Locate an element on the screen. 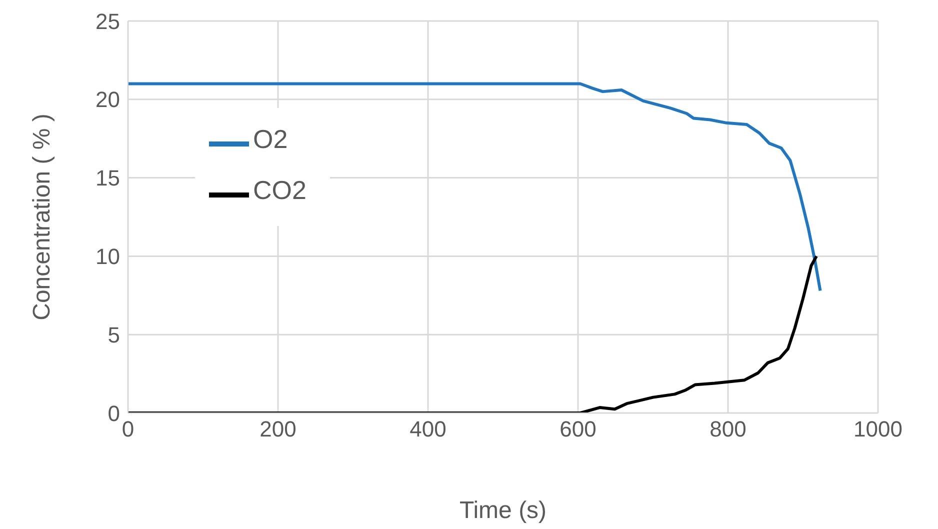  x-axis-title: Time (s) is located at coordinates (503, 510).